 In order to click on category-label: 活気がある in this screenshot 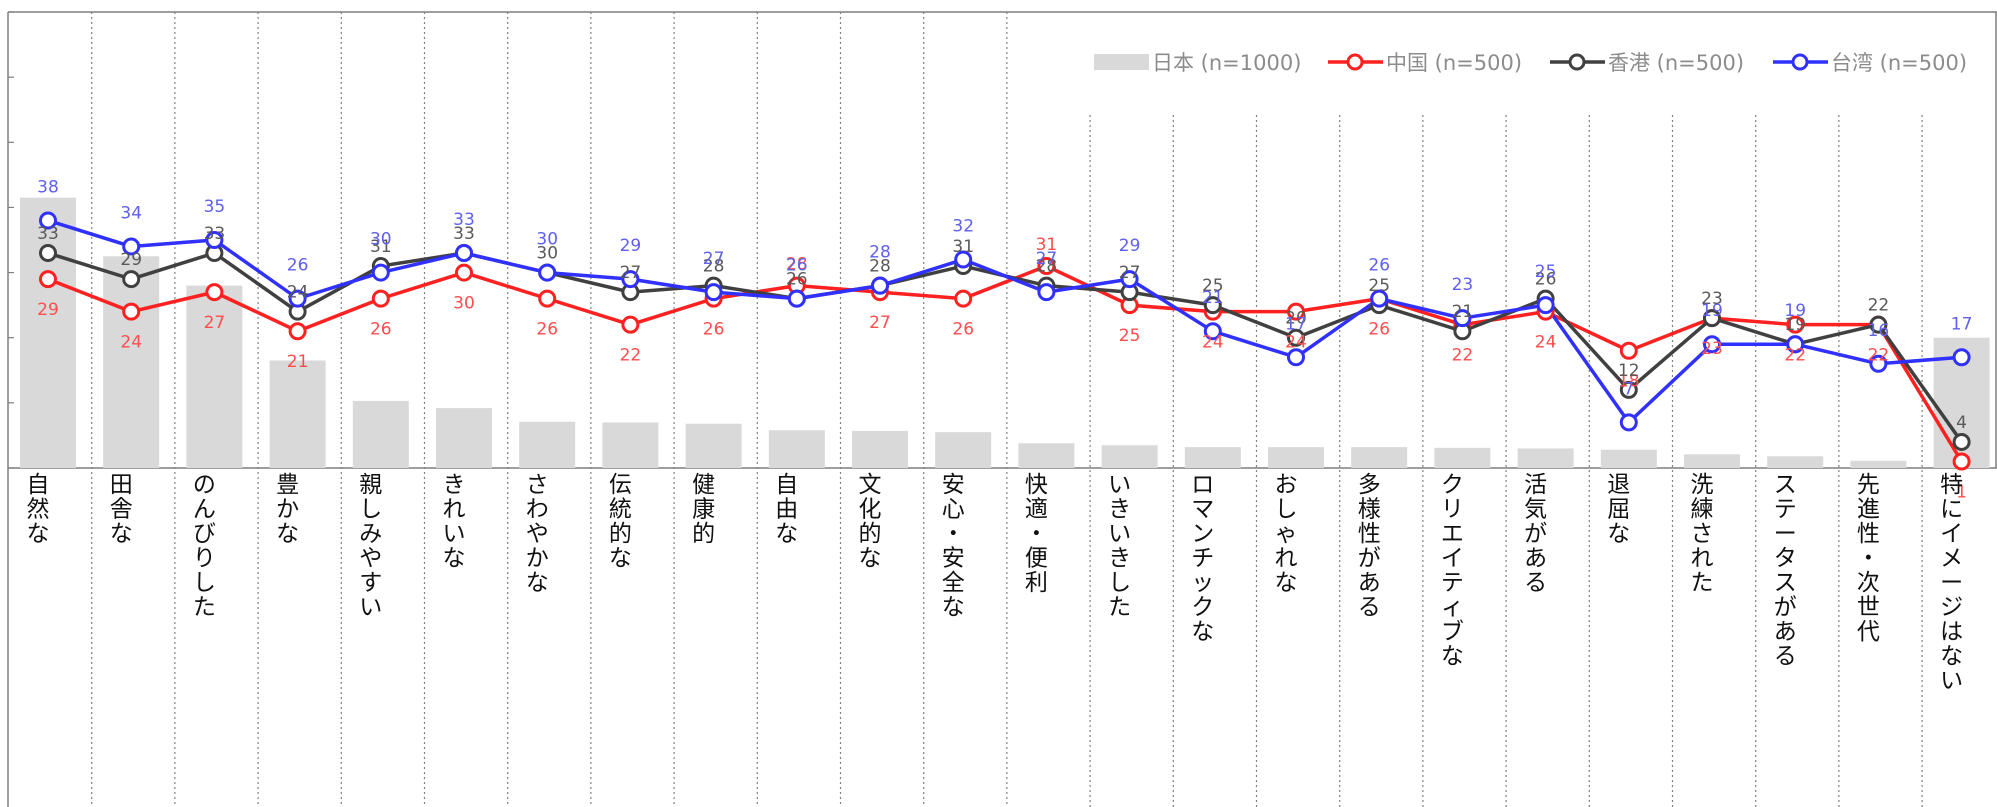, I will do `click(1535, 534)`.